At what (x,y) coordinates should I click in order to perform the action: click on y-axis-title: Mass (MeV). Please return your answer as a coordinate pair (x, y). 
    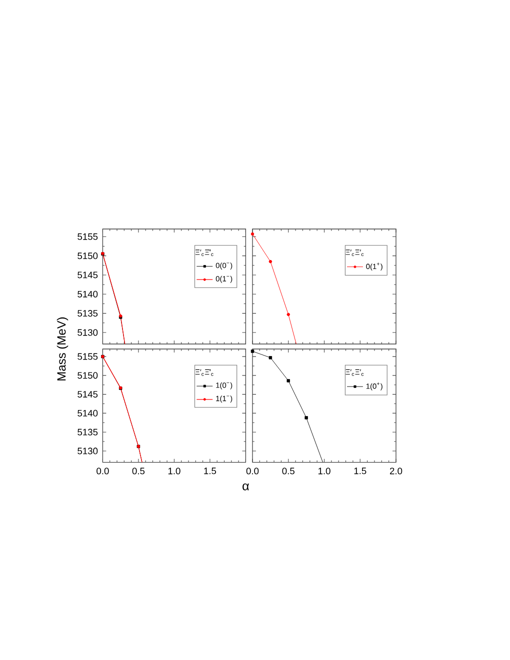
    Looking at the image, I should click on (62, 348).